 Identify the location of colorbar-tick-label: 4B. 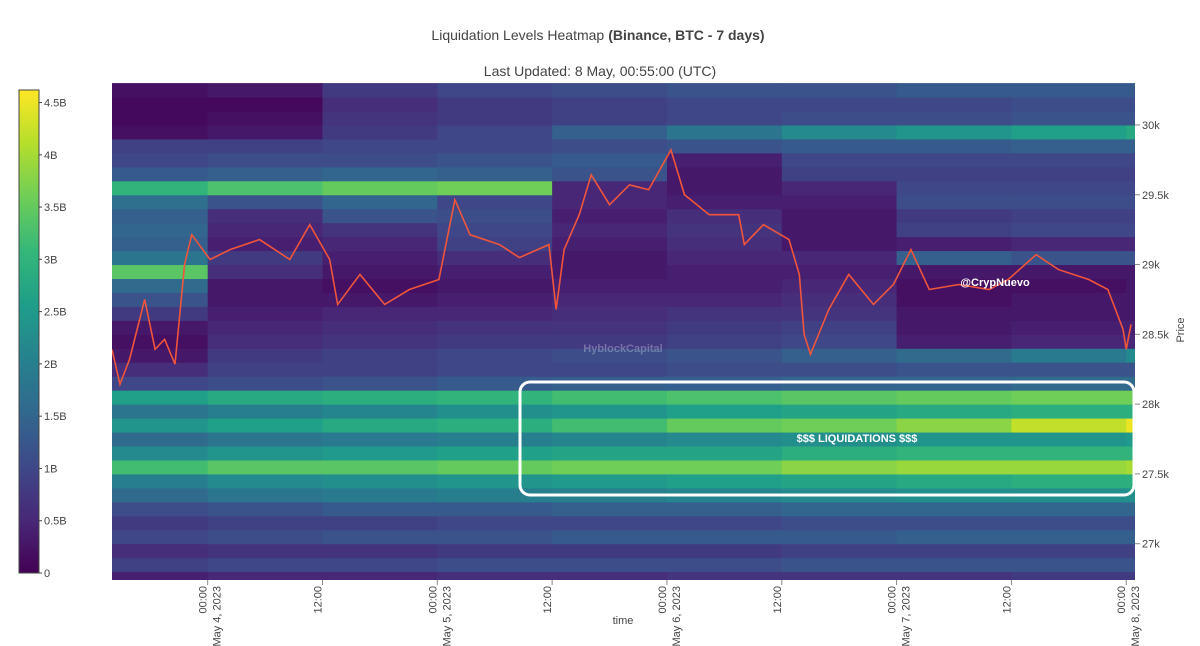
(50, 156).